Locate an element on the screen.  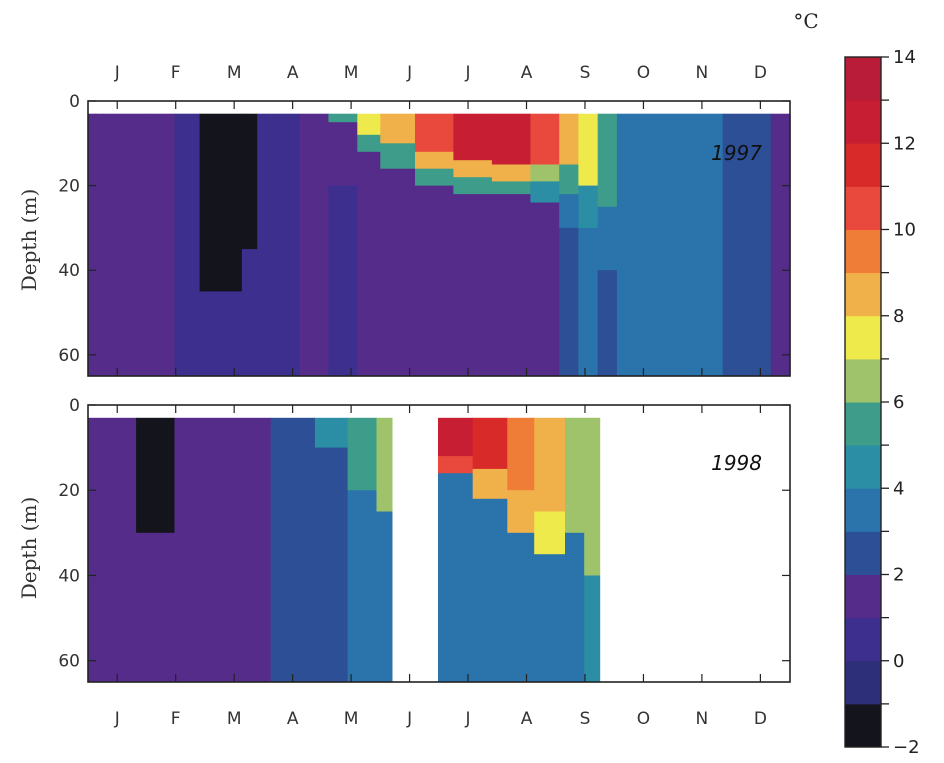
month-label-bottom: F is located at coordinates (176, 719).